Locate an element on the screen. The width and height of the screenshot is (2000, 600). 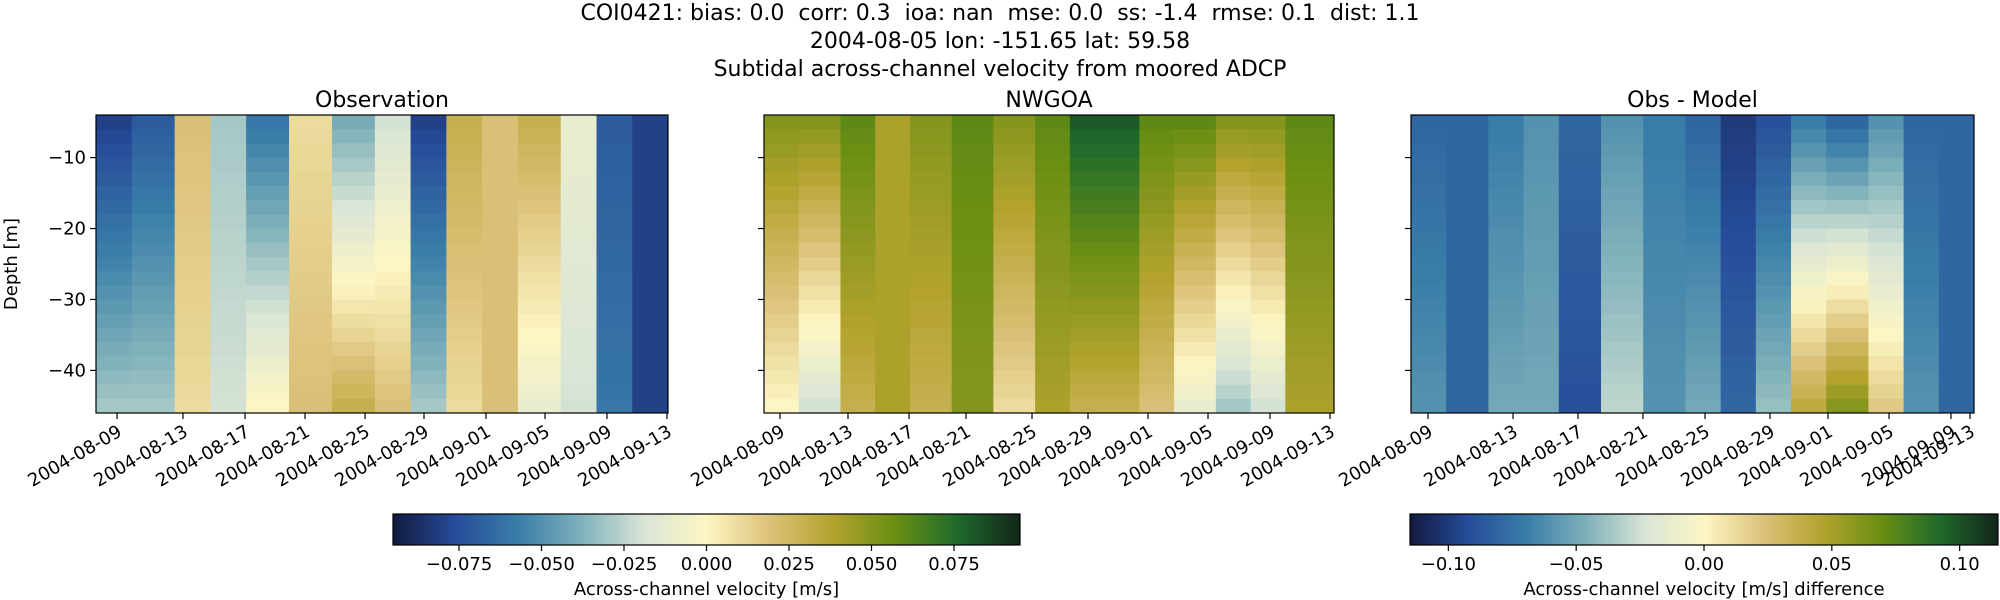
y-tick-label: −30 is located at coordinates (67, 299).